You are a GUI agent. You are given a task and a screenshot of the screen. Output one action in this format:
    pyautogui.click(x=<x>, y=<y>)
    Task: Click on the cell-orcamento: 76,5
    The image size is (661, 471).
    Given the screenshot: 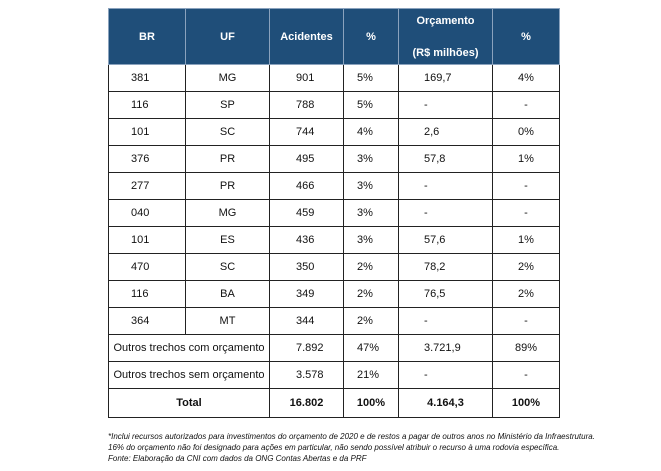 What is the action you would take?
    pyautogui.click(x=445, y=294)
    